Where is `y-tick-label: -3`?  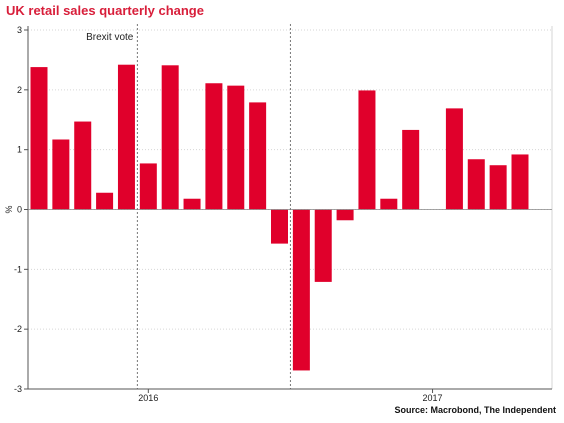 y-tick-label: -3 is located at coordinates (18, 389).